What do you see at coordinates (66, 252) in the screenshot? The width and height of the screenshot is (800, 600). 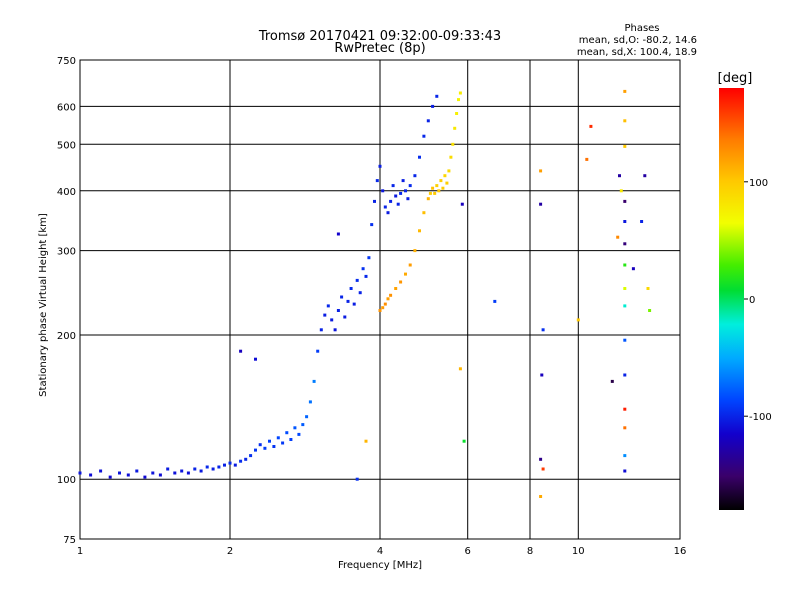 I see `y-tick-label: 300` at bounding box center [66, 252].